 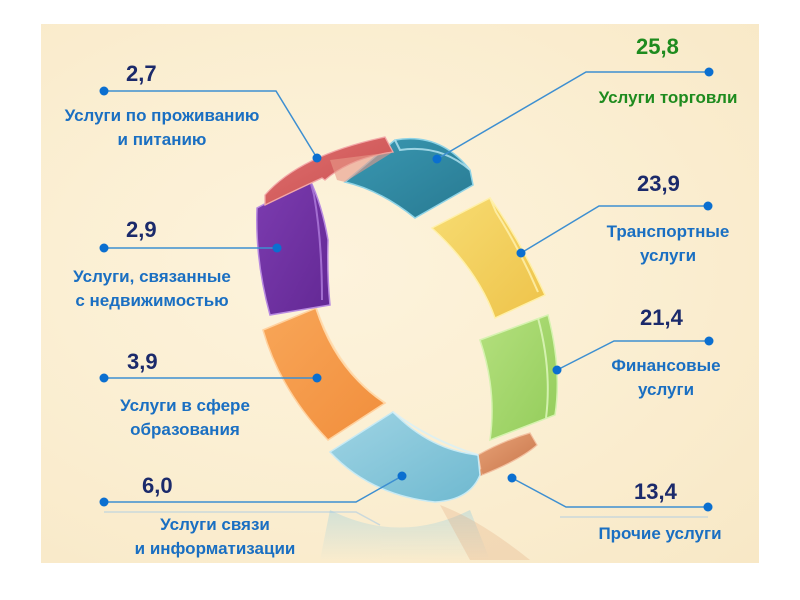 I want to click on label-trade: Услуги торговли, so click(x=668, y=97).